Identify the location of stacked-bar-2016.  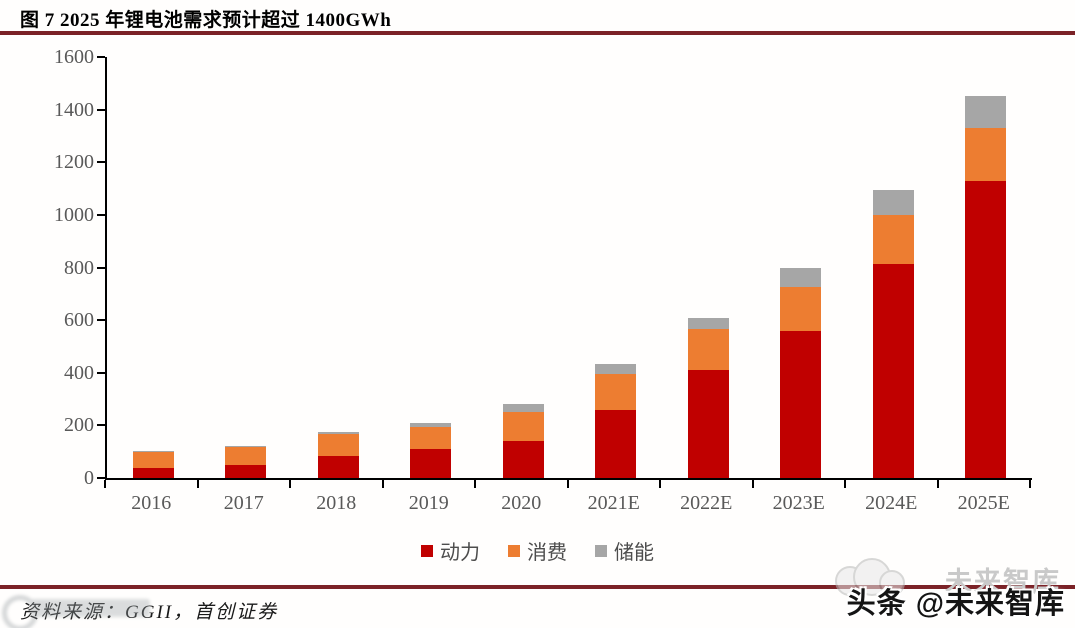
(153, 464).